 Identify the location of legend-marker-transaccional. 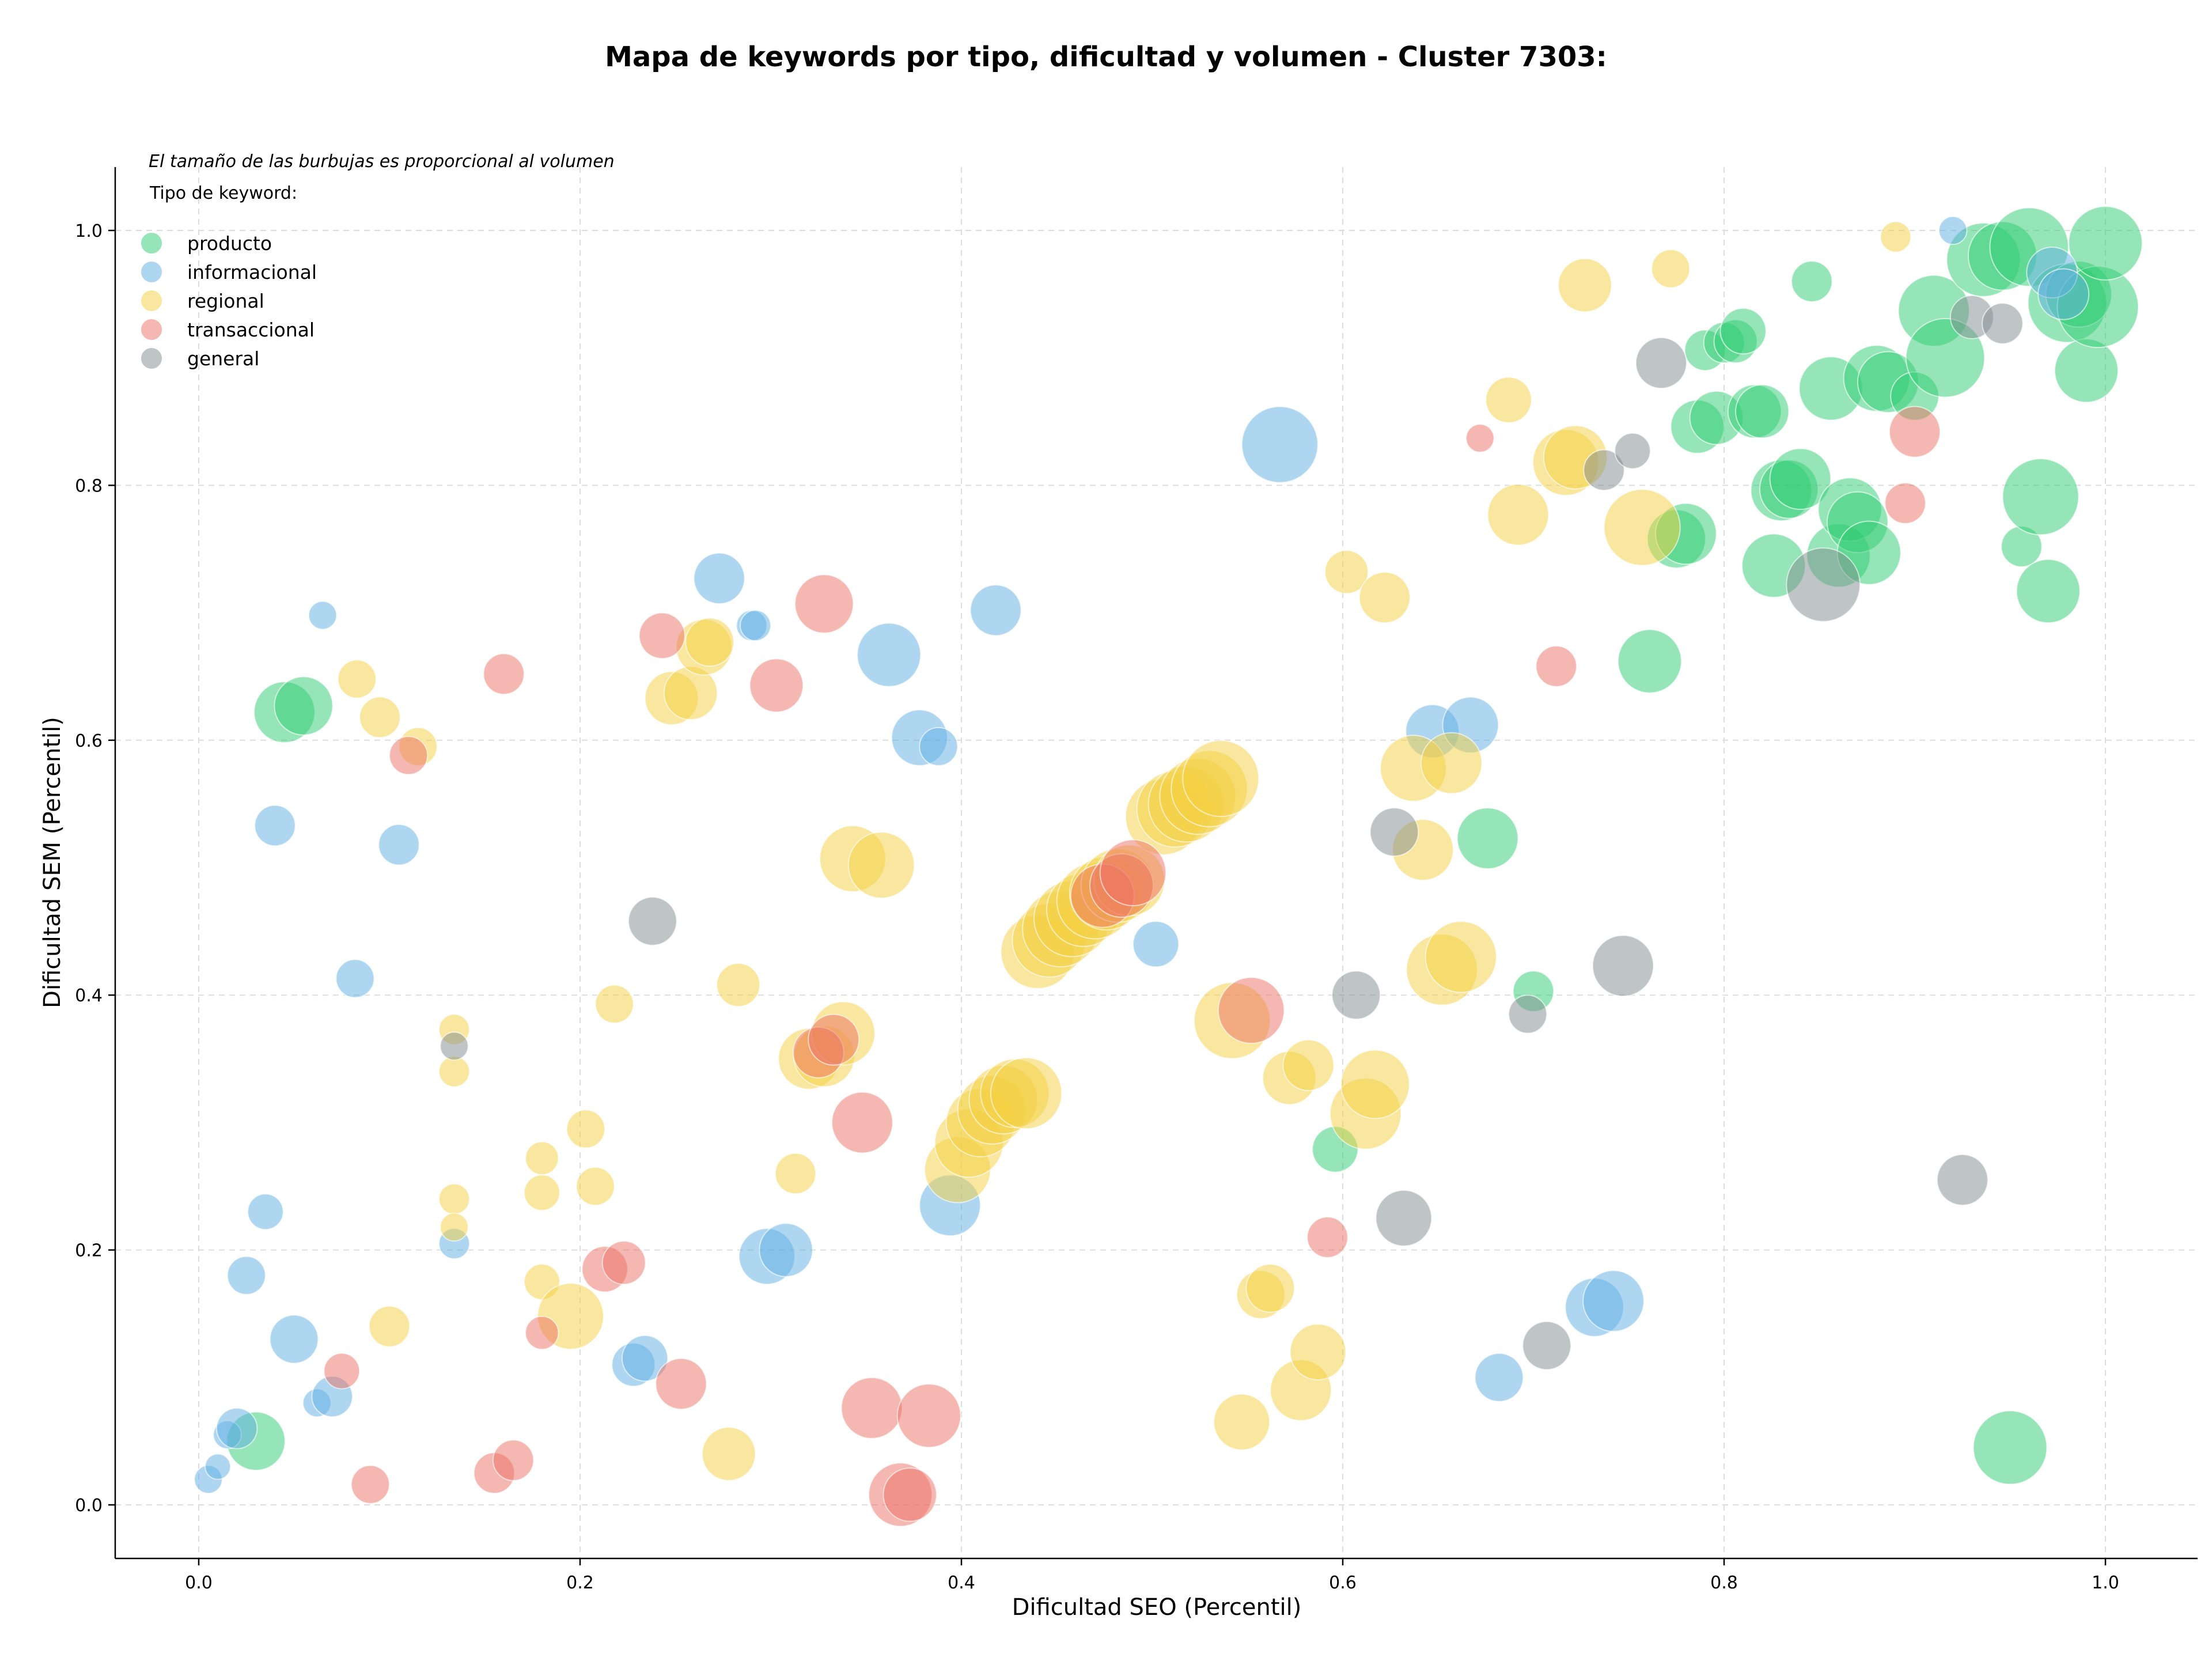
(151, 329).